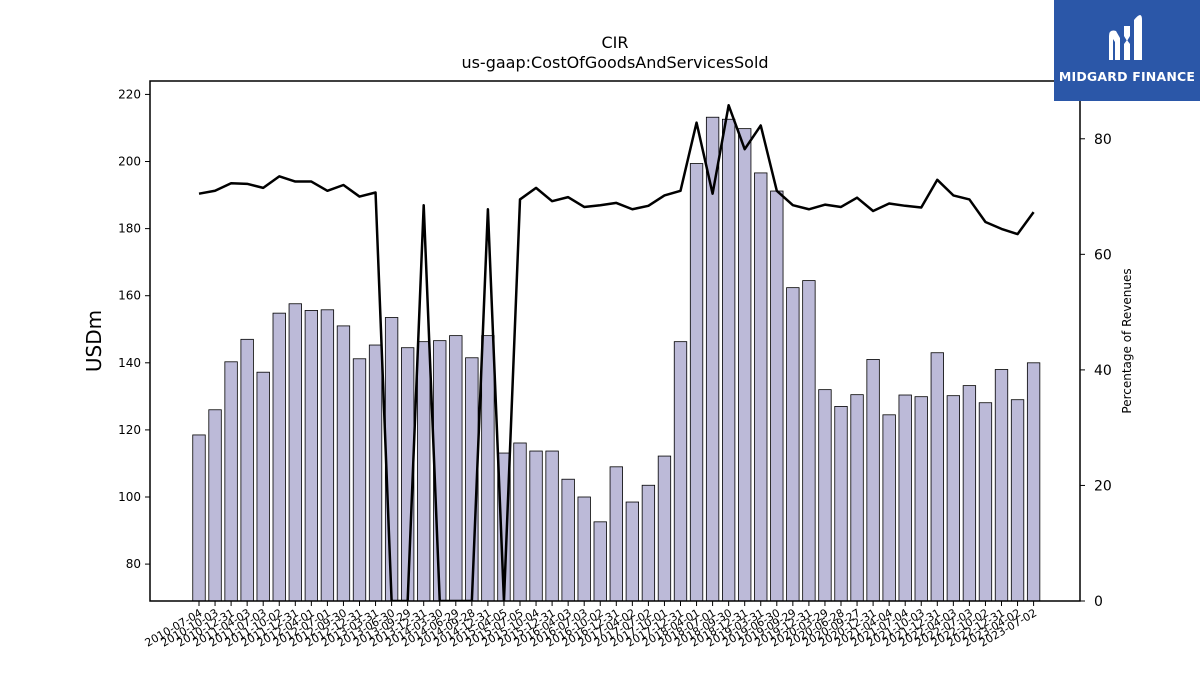 The image size is (1200, 675). I want to click on y-tick-label-left: 160, so click(129, 296).